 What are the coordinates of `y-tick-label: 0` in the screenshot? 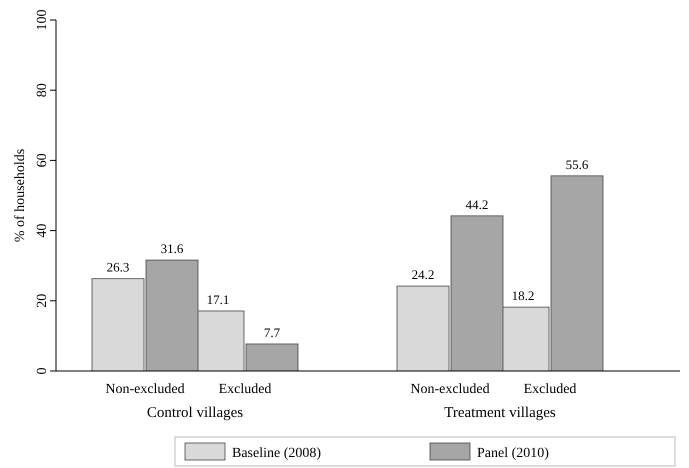 It's located at (42, 371).